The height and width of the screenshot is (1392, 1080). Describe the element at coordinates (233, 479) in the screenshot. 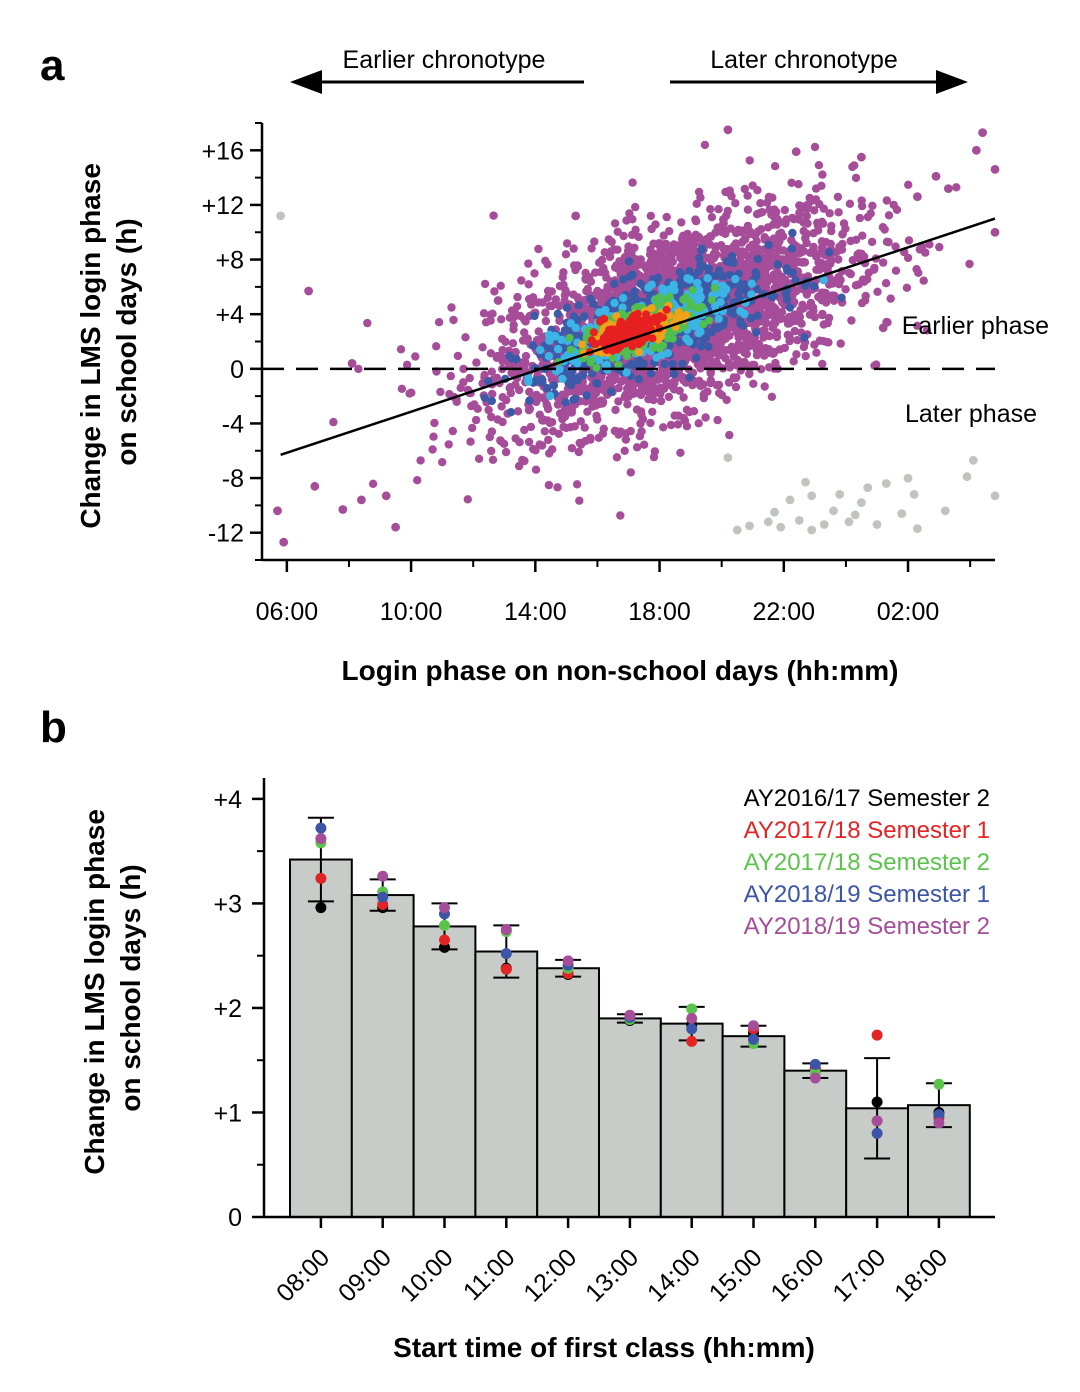

I see `y-tick-label: -8` at that location.